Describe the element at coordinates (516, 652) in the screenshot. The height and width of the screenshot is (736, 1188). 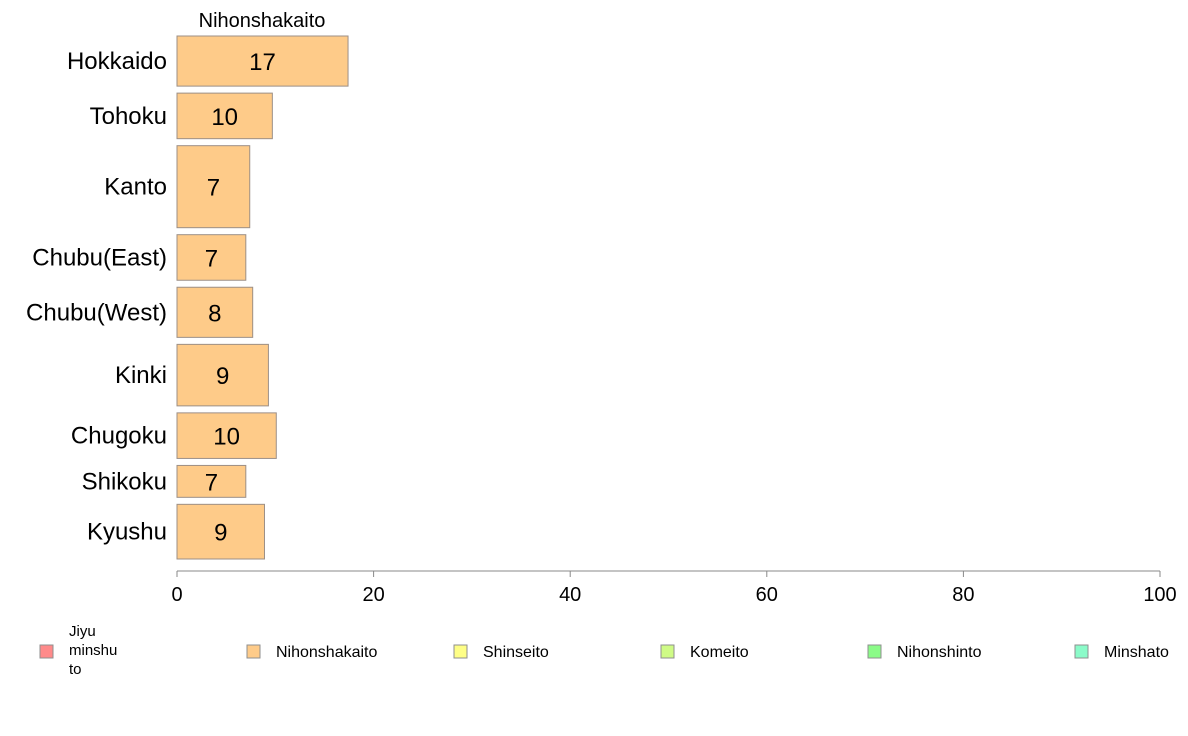
I see `legend-label: Shinseito` at that location.